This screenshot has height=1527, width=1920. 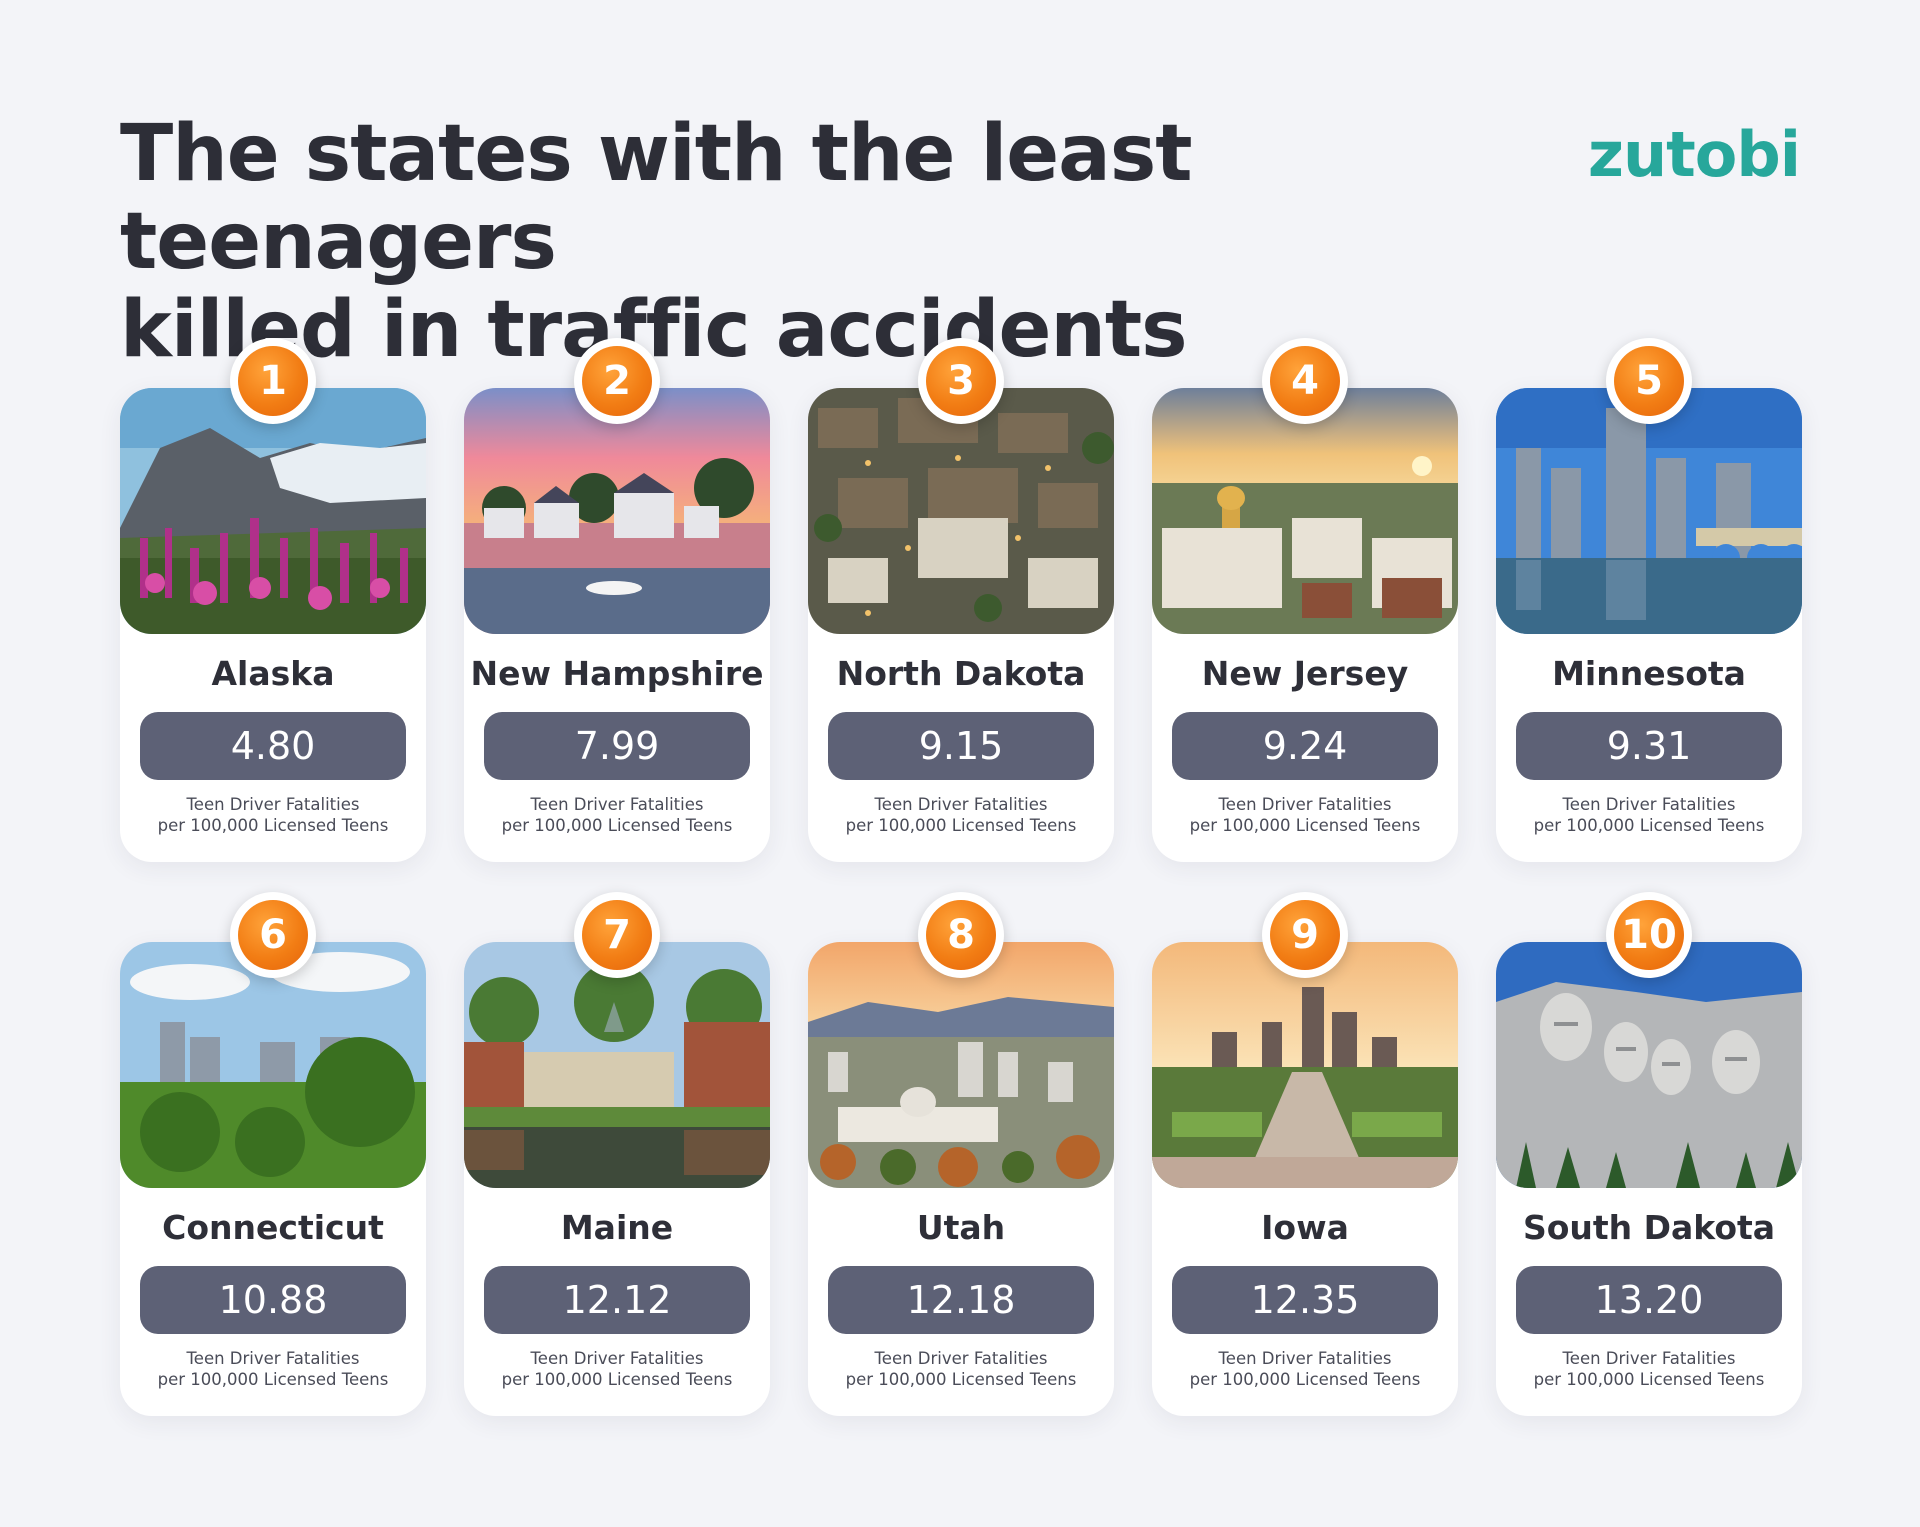 What do you see at coordinates (1305, 511) in the screenshot?
I see `capitol-sunset-image` at bounding box center [1305, 511].